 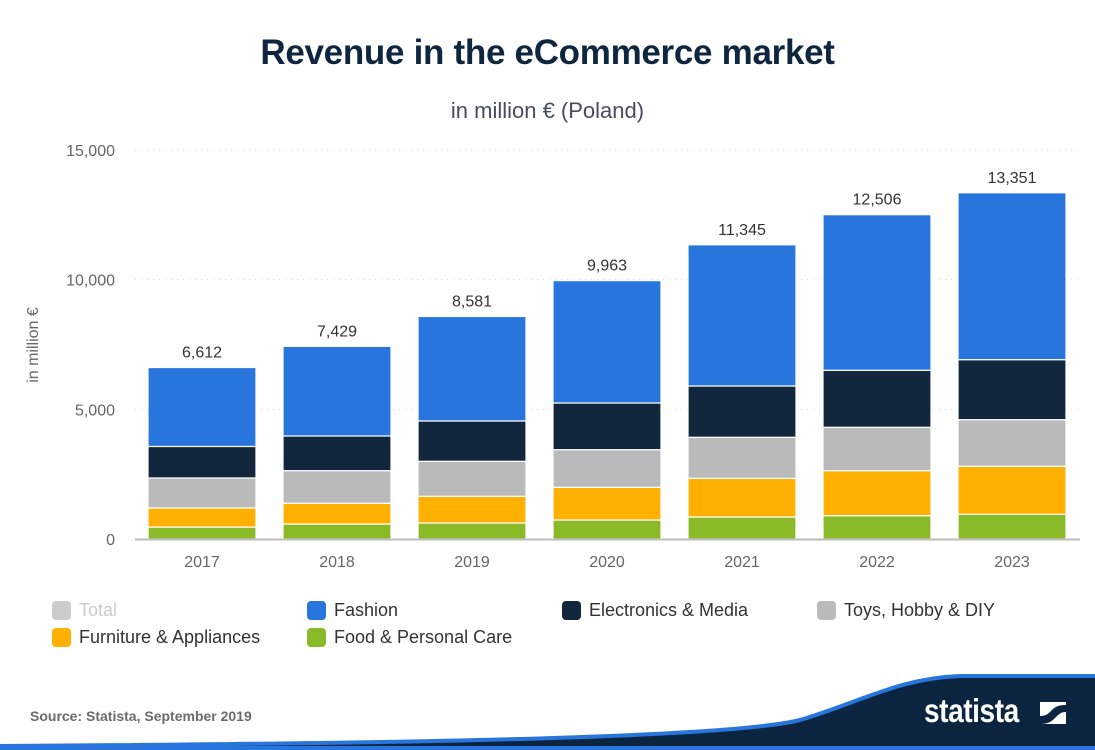 What do you see at coordinates (337, 562) in the screenshot?
I see `x-tick-label: 2018` at bounding box center [337, 562].